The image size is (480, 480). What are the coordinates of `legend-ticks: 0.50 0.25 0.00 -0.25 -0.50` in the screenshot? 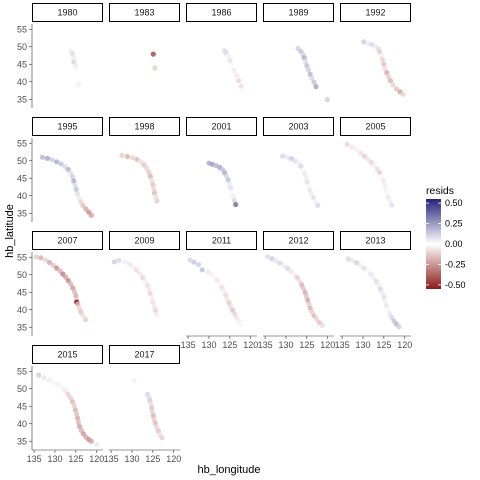 It's located at (446, 244).